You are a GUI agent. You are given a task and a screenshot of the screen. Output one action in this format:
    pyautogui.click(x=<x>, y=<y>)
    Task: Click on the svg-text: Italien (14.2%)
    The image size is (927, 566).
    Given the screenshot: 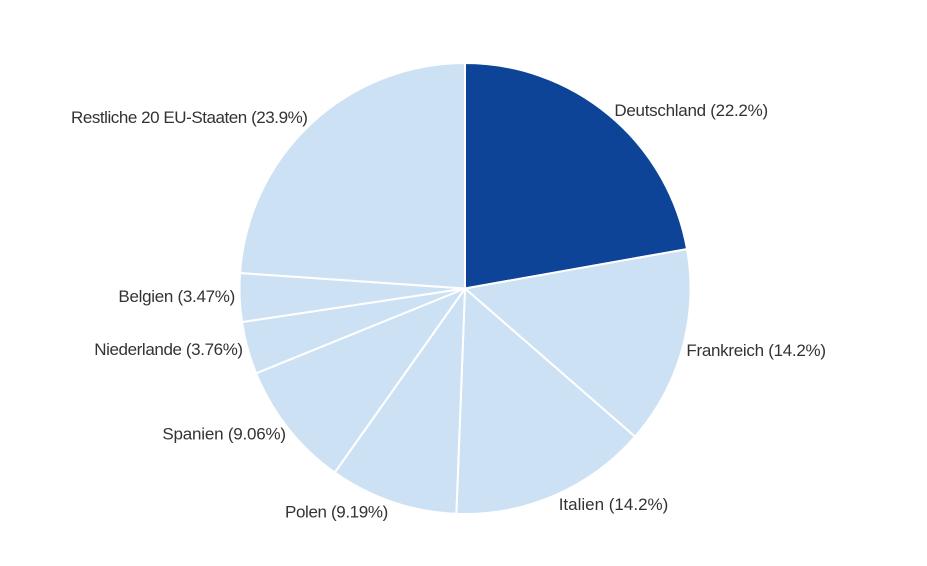 What is the action you would take?
    pyautogui.click(x=614, y=504)
    